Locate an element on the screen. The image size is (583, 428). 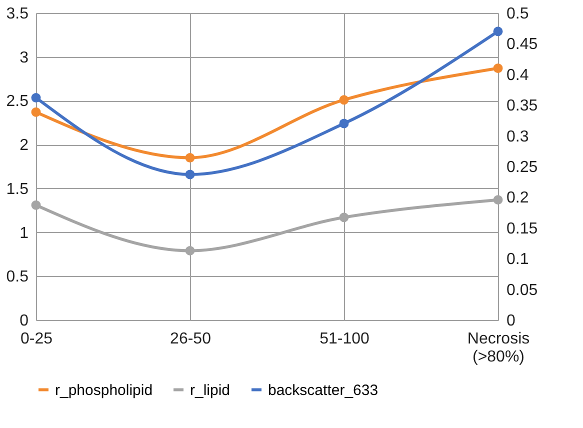
y2-tick-label: 0.45 is located at coordinates (522, 45).